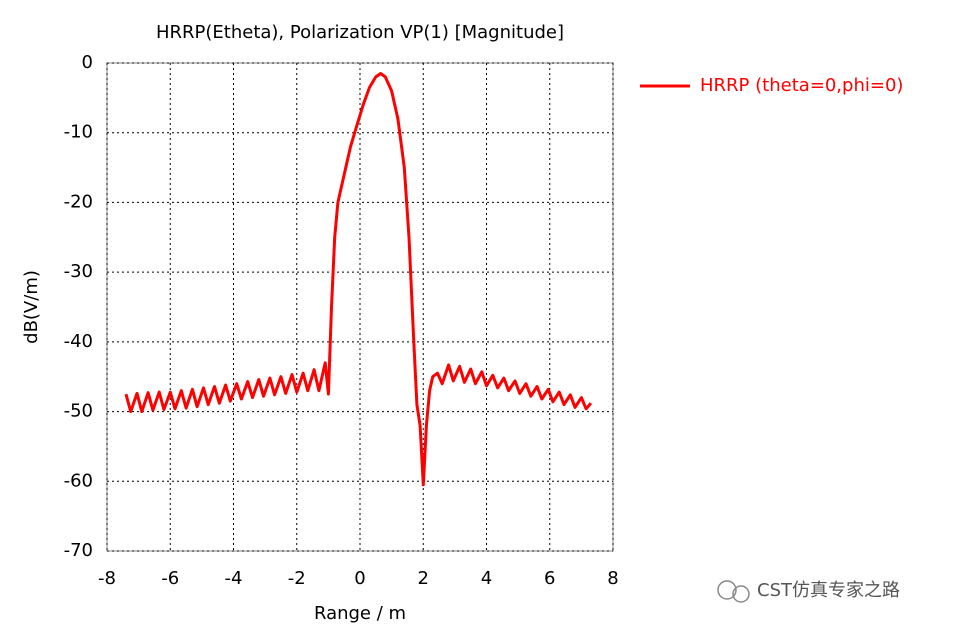  Describe the element at coordinates (297, 578) in the screenshot. I see `x-tick-label: -2` at that location.